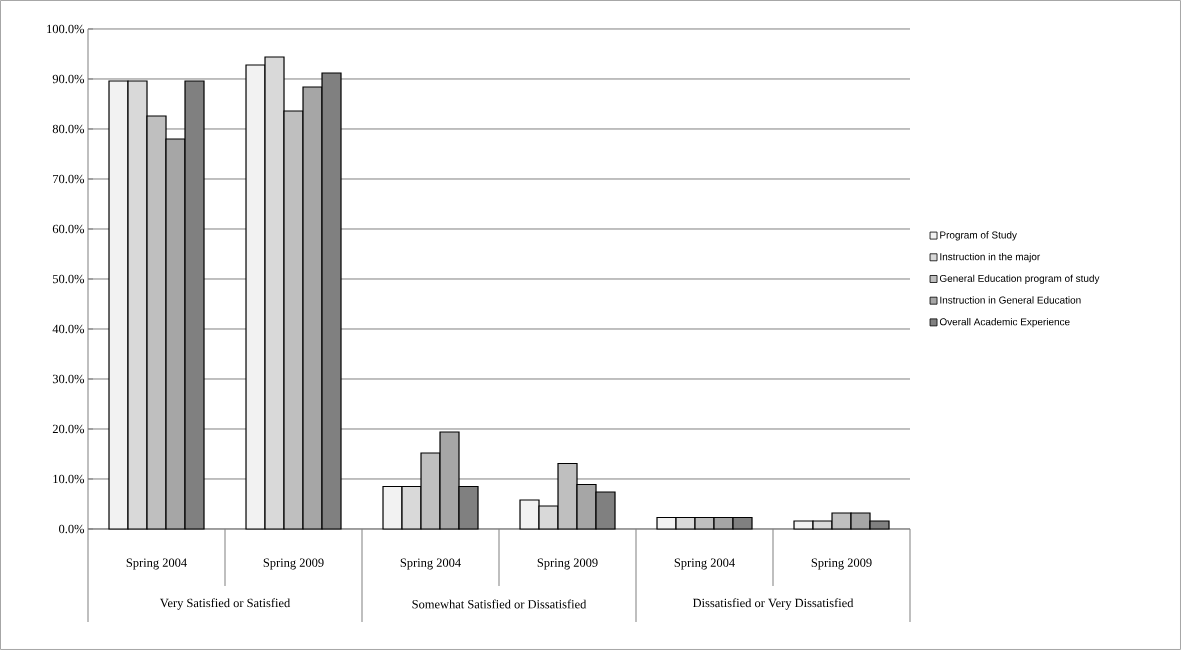  Describe the element at coordinates (66, 29) in the screenshot. I see `y-tick-label: 100.0%` at that location.